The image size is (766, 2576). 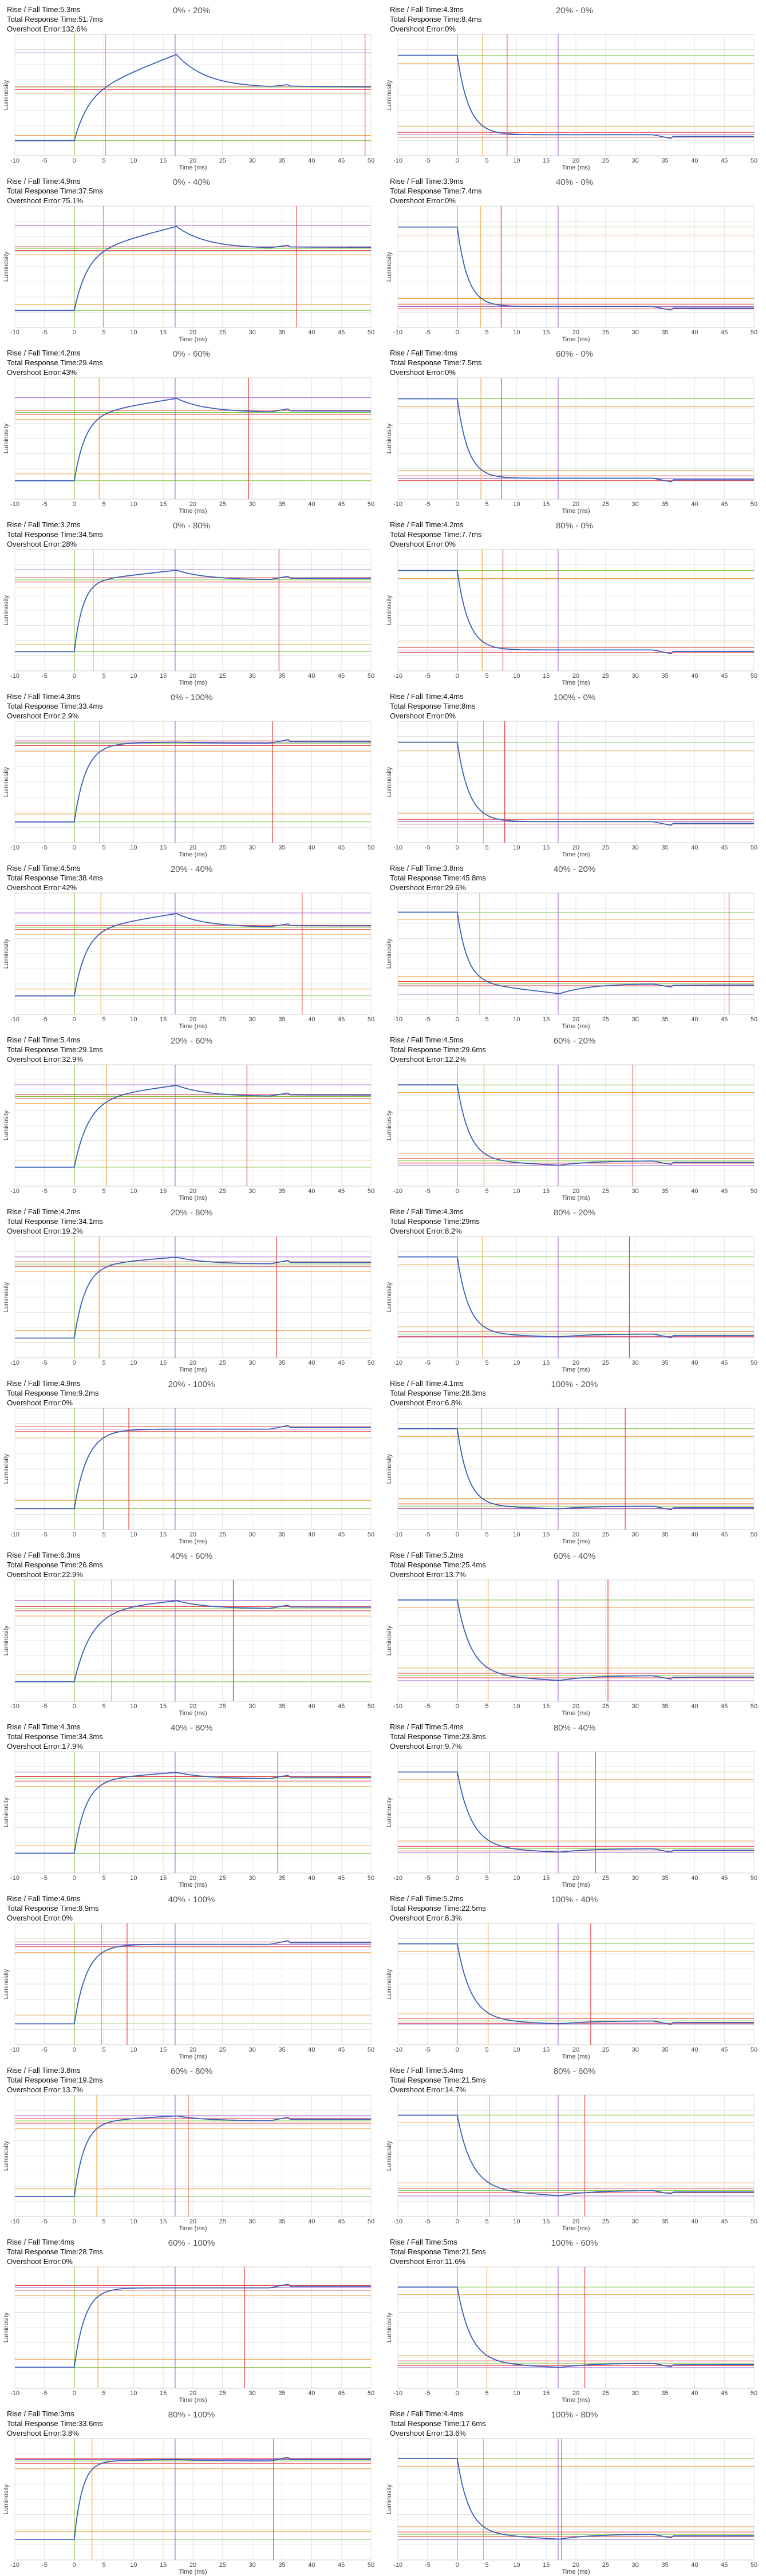 What do you see at coordinates (453, 181) in the screenshot?
I see `stat-value: 3.9ms` at bounding box center [453, 181].